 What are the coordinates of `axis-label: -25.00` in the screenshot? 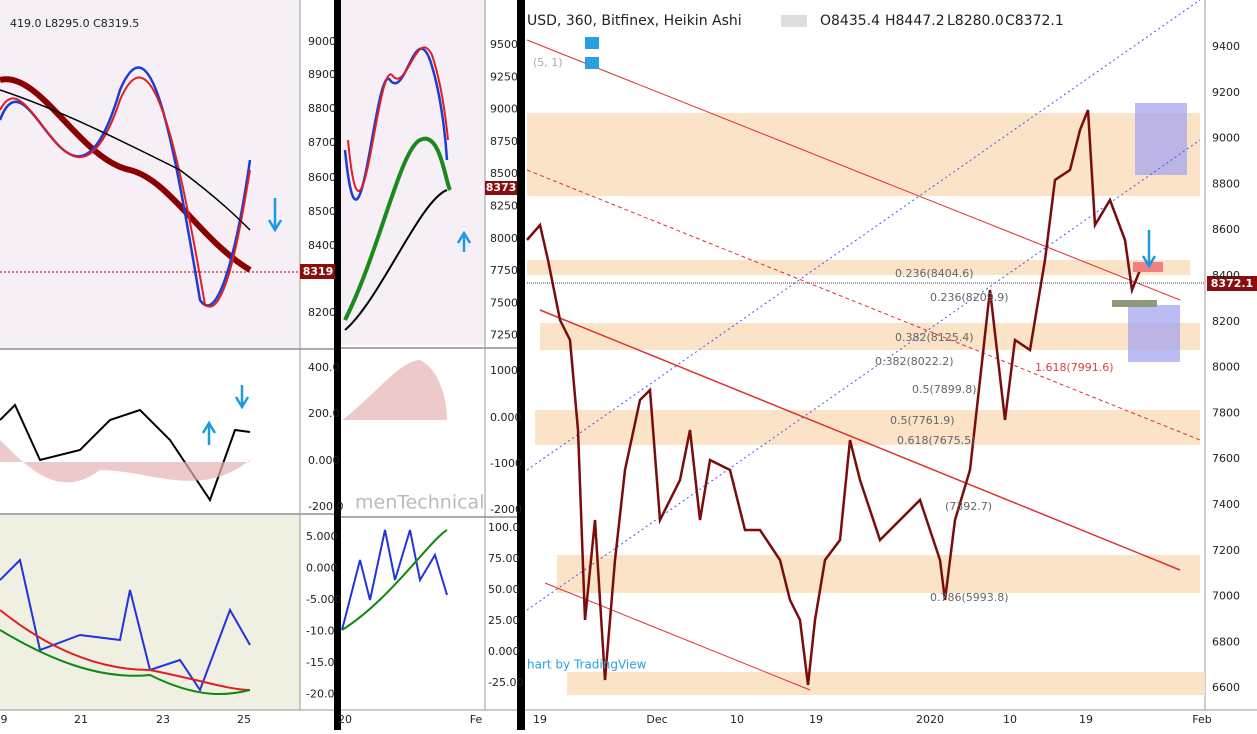 It's located at (505, 682).